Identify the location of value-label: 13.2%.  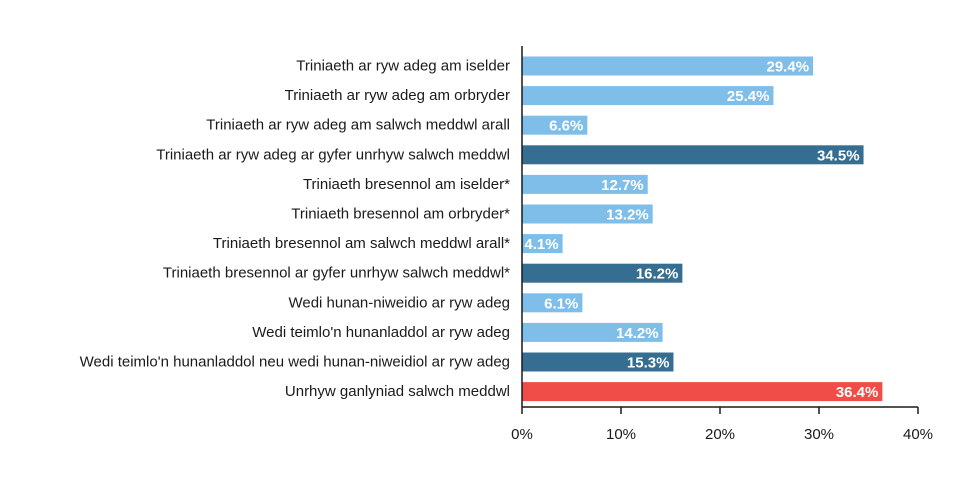
(627, 215).